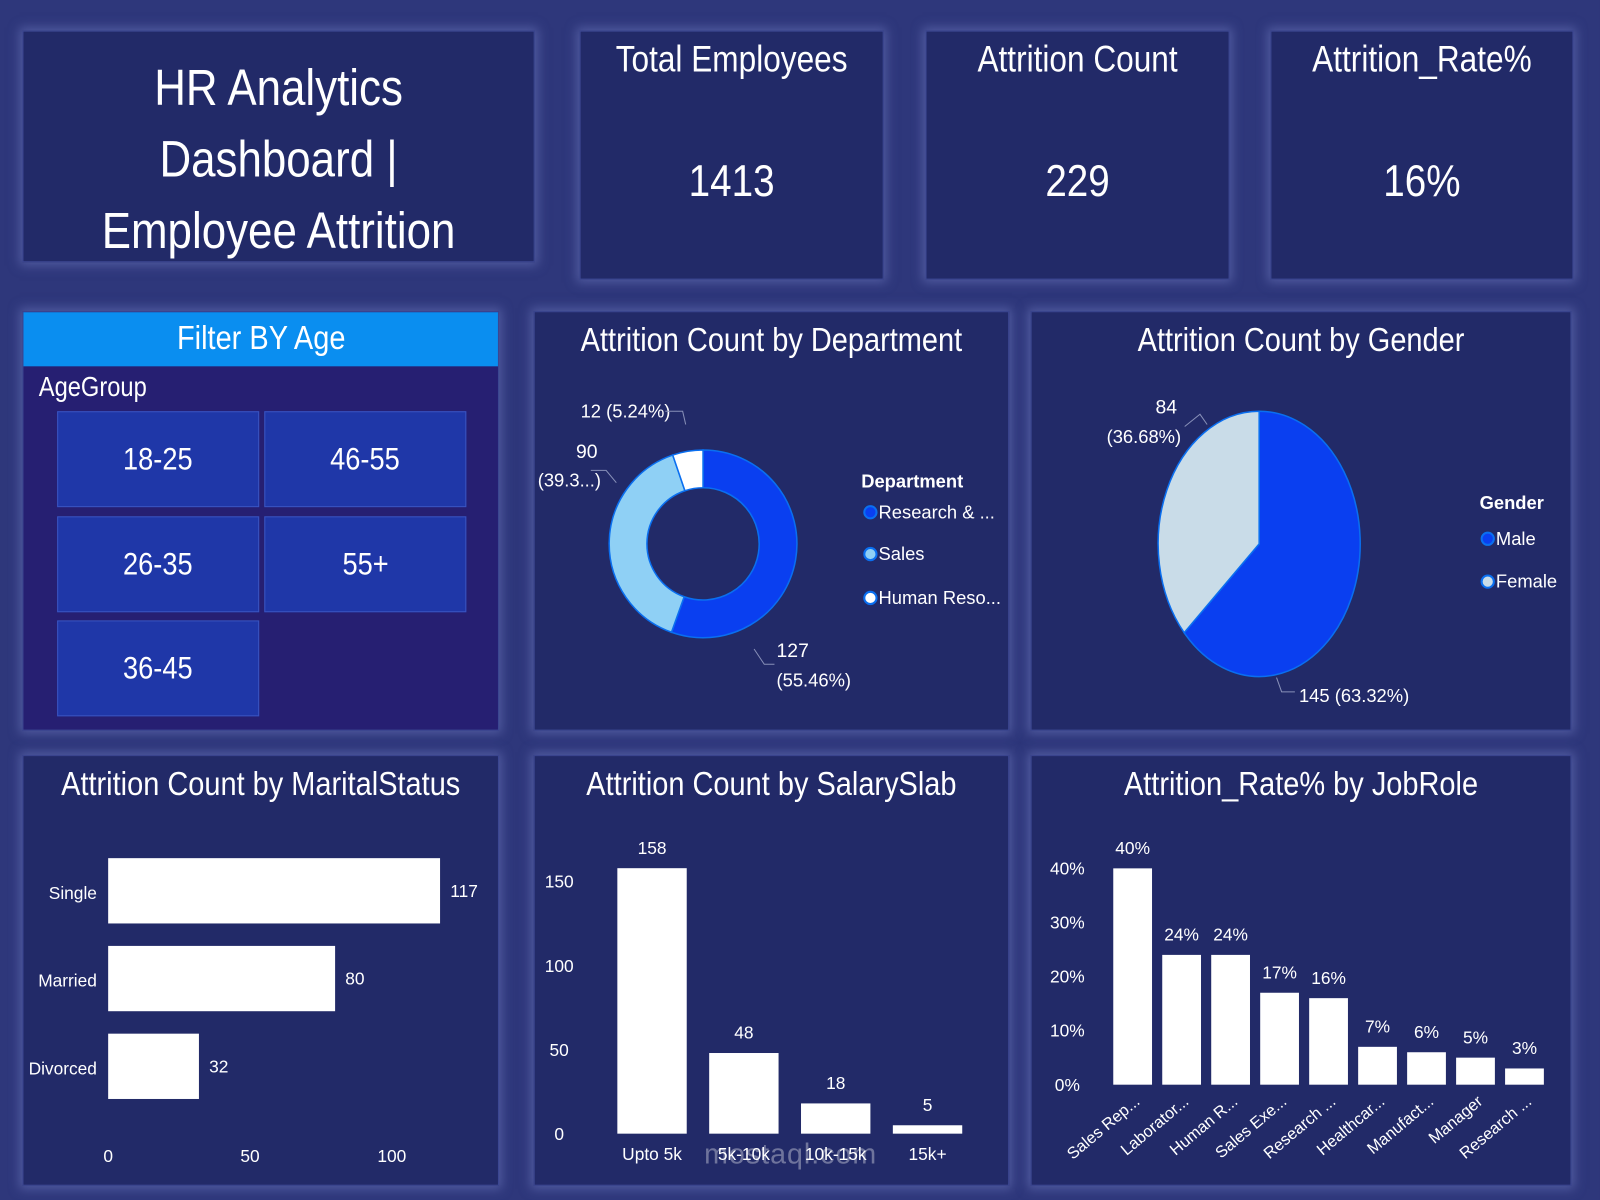  Describe the element at coordinates (63, 1068) in the screenshot. I see `category-label: Divorced` at that location.